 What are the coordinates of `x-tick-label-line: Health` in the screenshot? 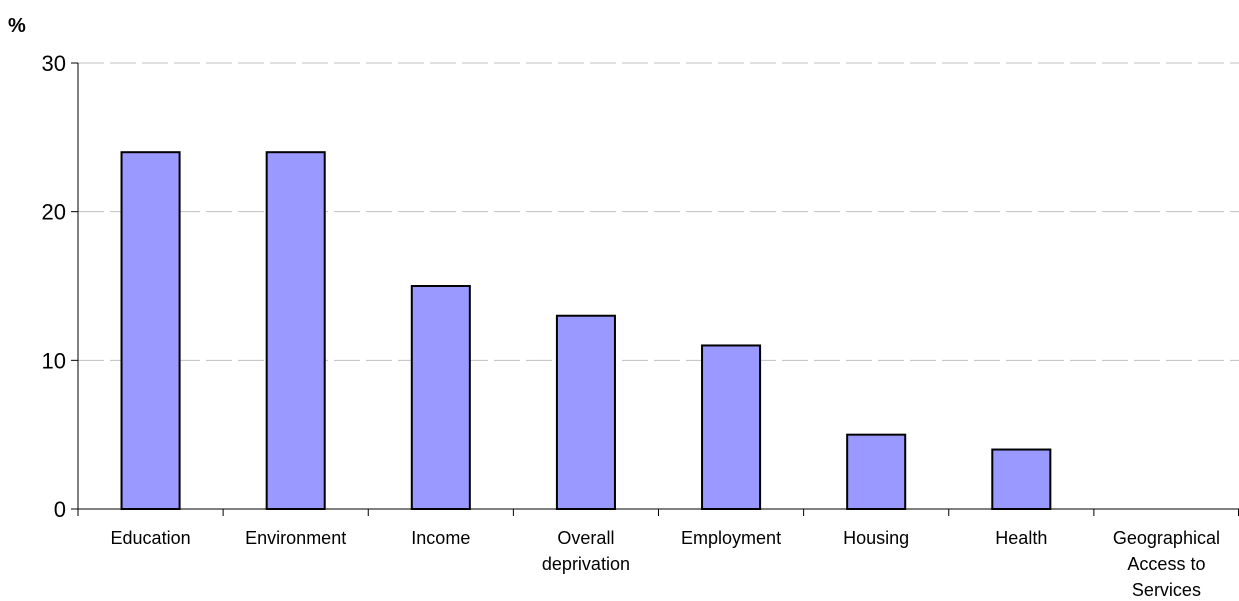 It's located at (1021, 538).